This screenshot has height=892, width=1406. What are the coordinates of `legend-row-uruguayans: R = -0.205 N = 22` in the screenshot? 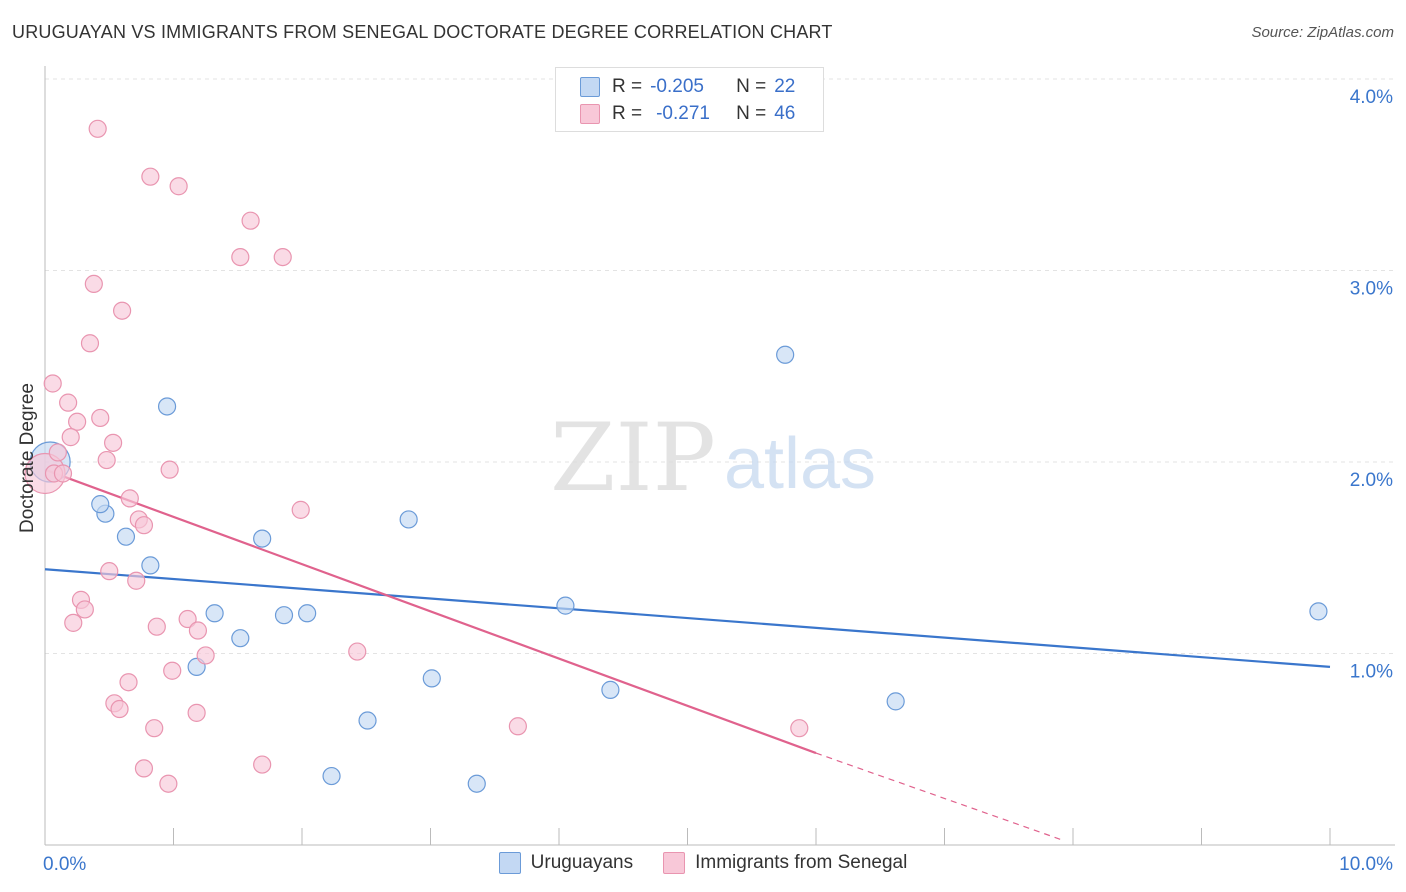 It's located at (687, 87).